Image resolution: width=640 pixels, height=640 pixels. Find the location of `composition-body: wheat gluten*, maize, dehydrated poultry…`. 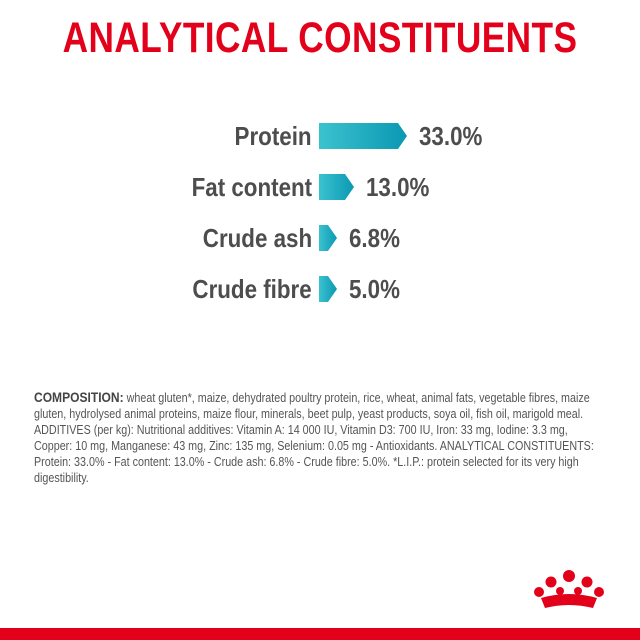

composition-body: wheat gluten*, maize, dehydrated poultry… is located at coordinates (314, 438).